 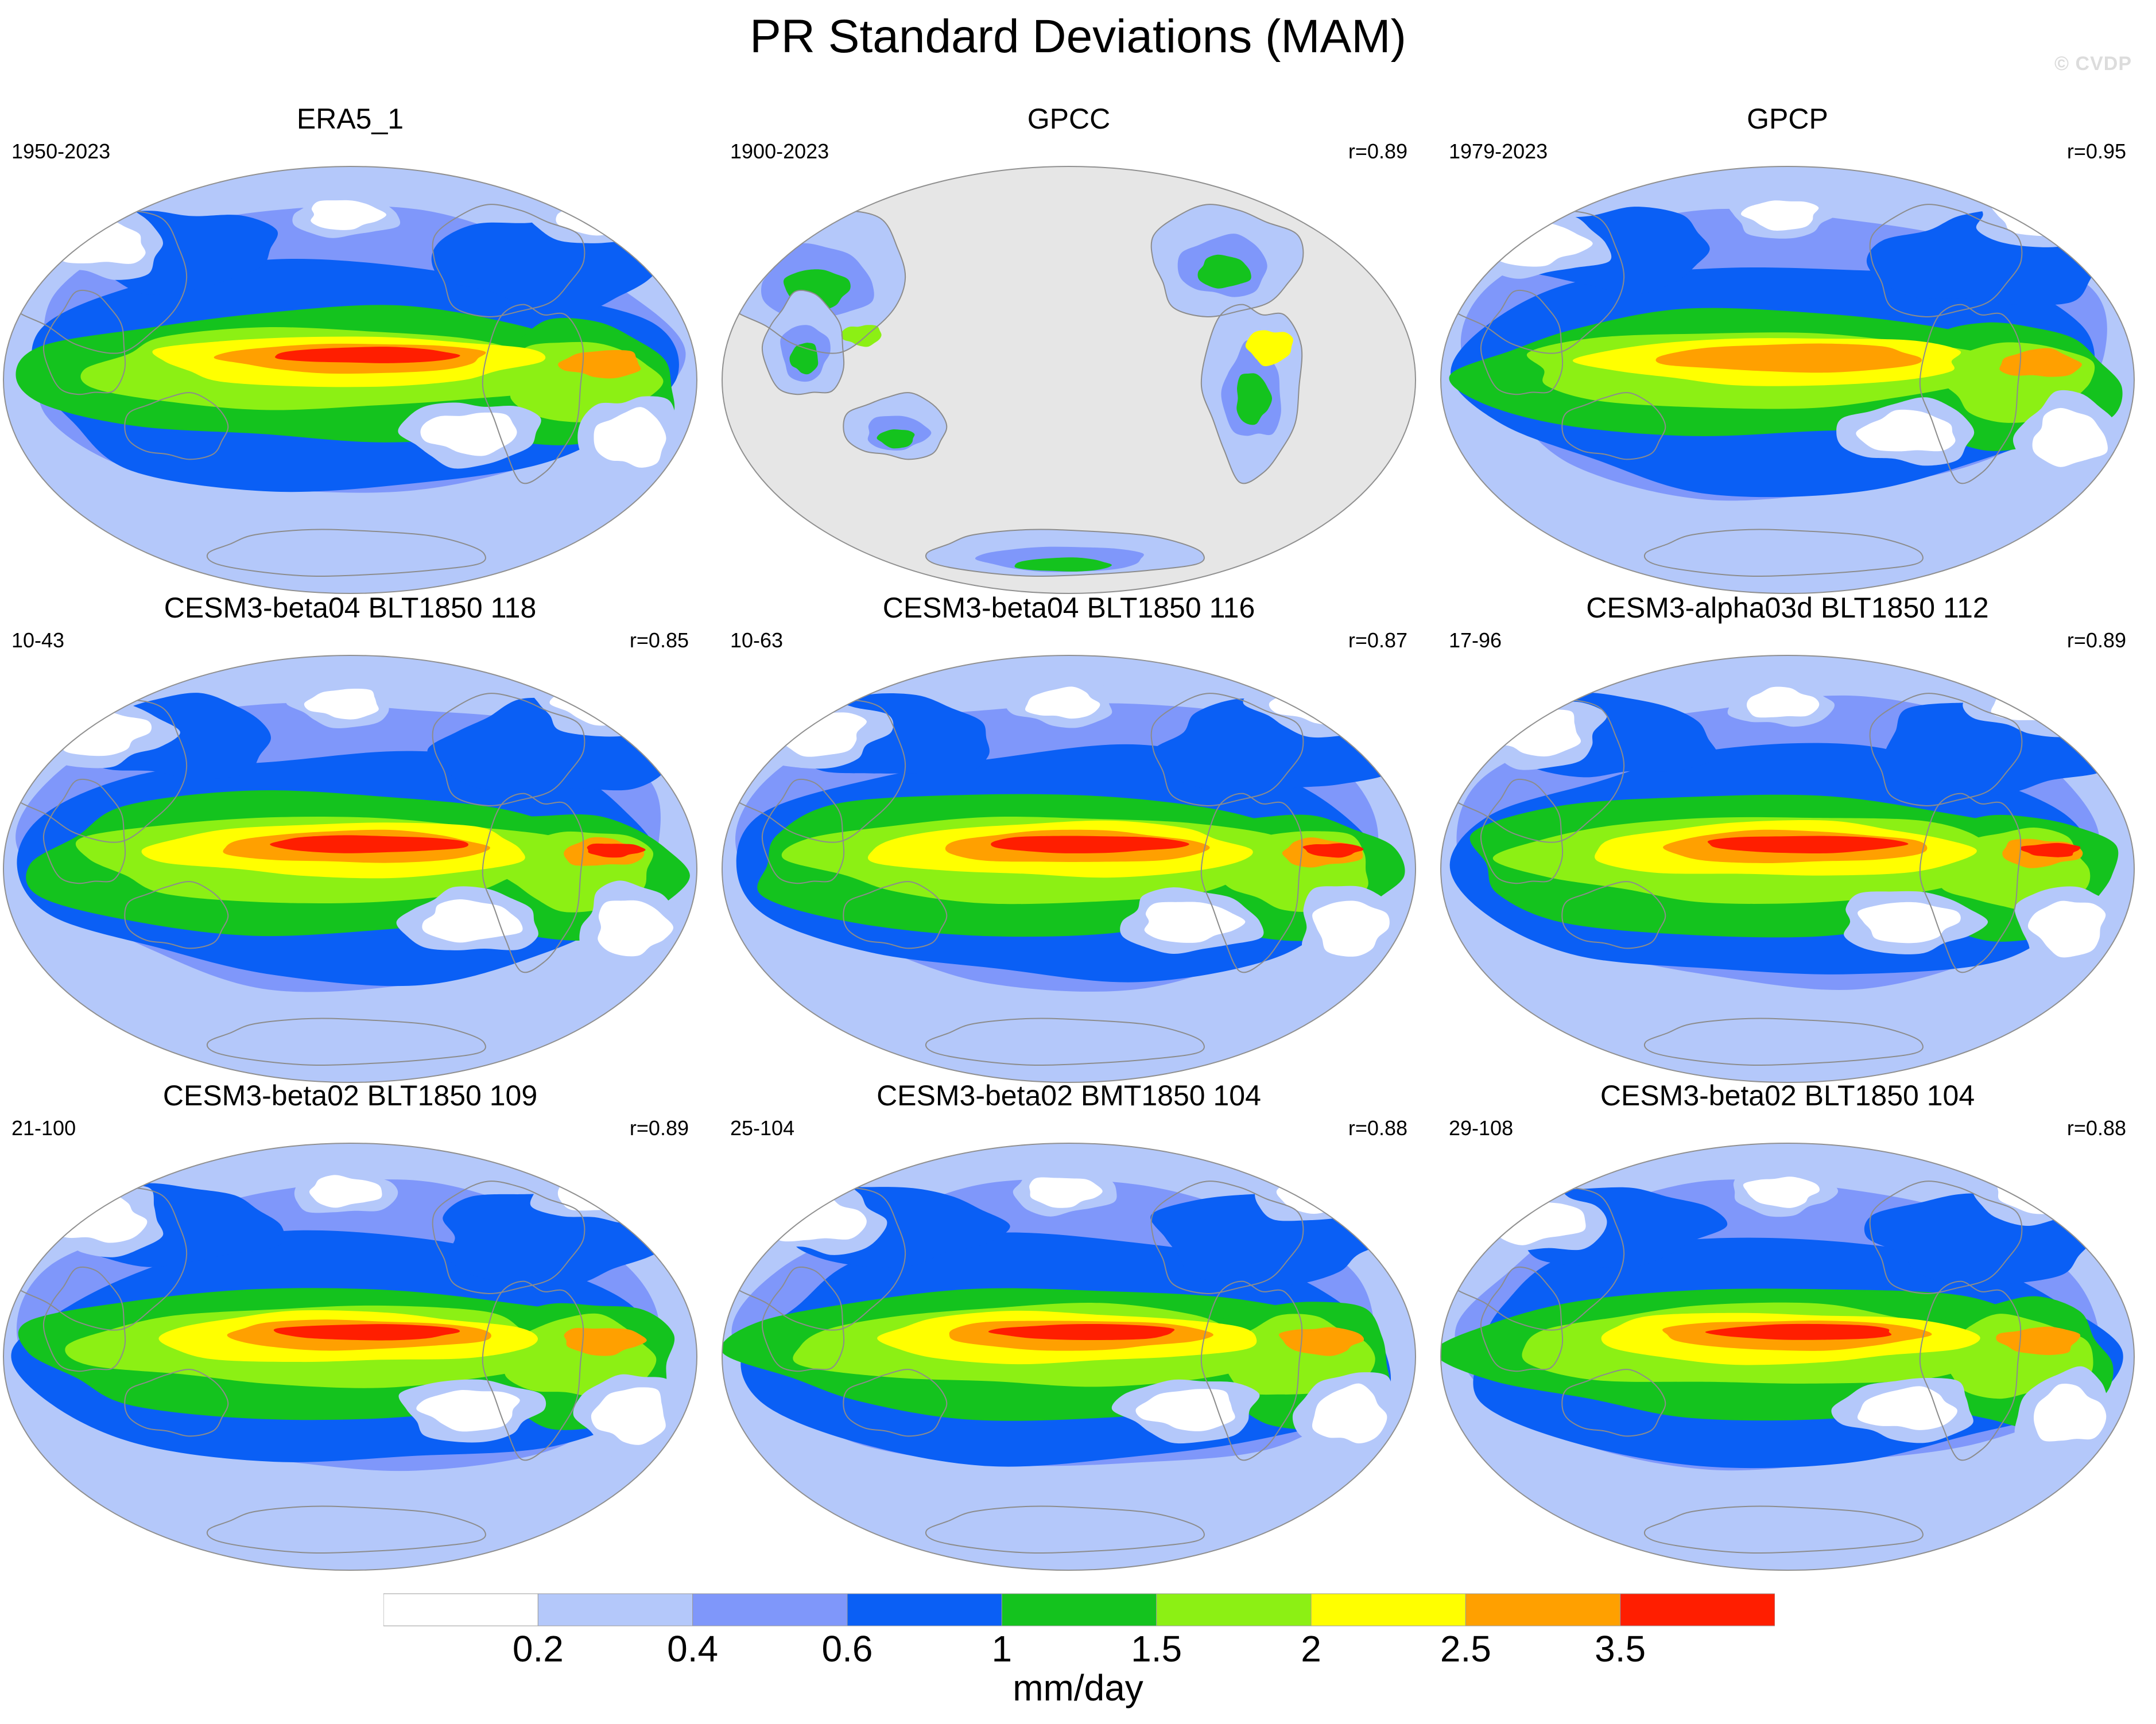 I want to click on cvdp-watermark: © CVDP, so click(x=2093, y=64).